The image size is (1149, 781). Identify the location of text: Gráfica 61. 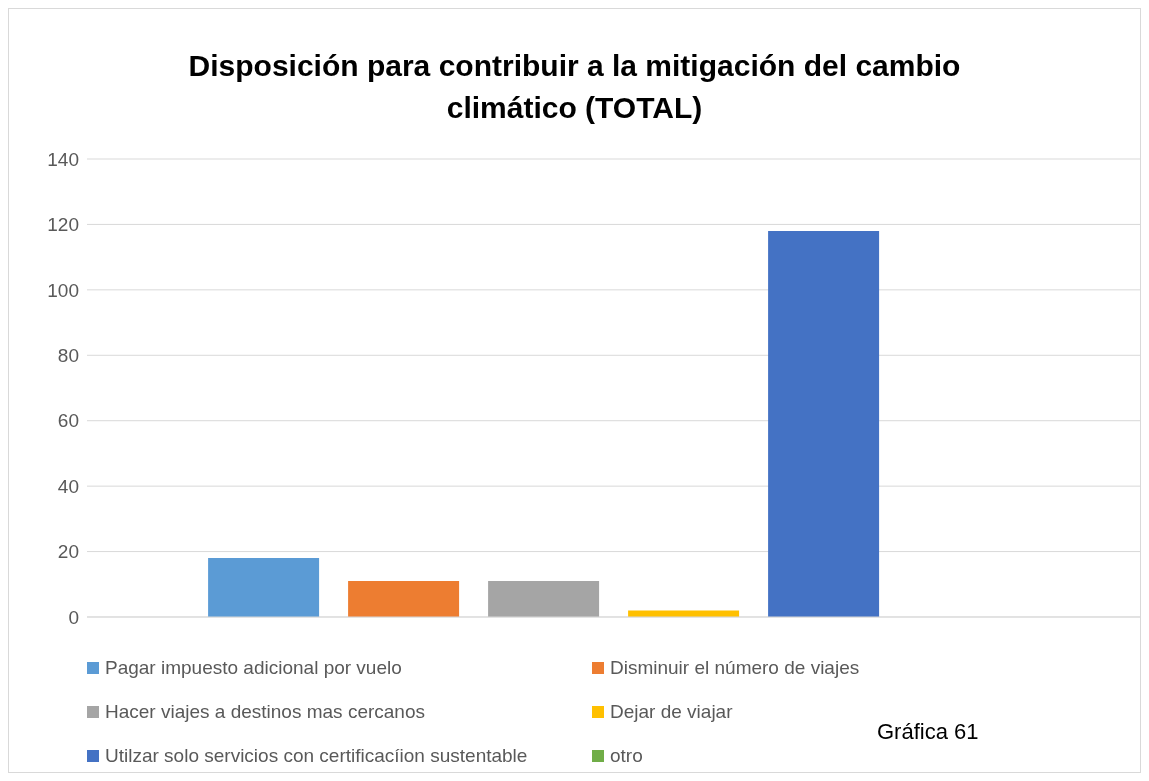
(928, 732).